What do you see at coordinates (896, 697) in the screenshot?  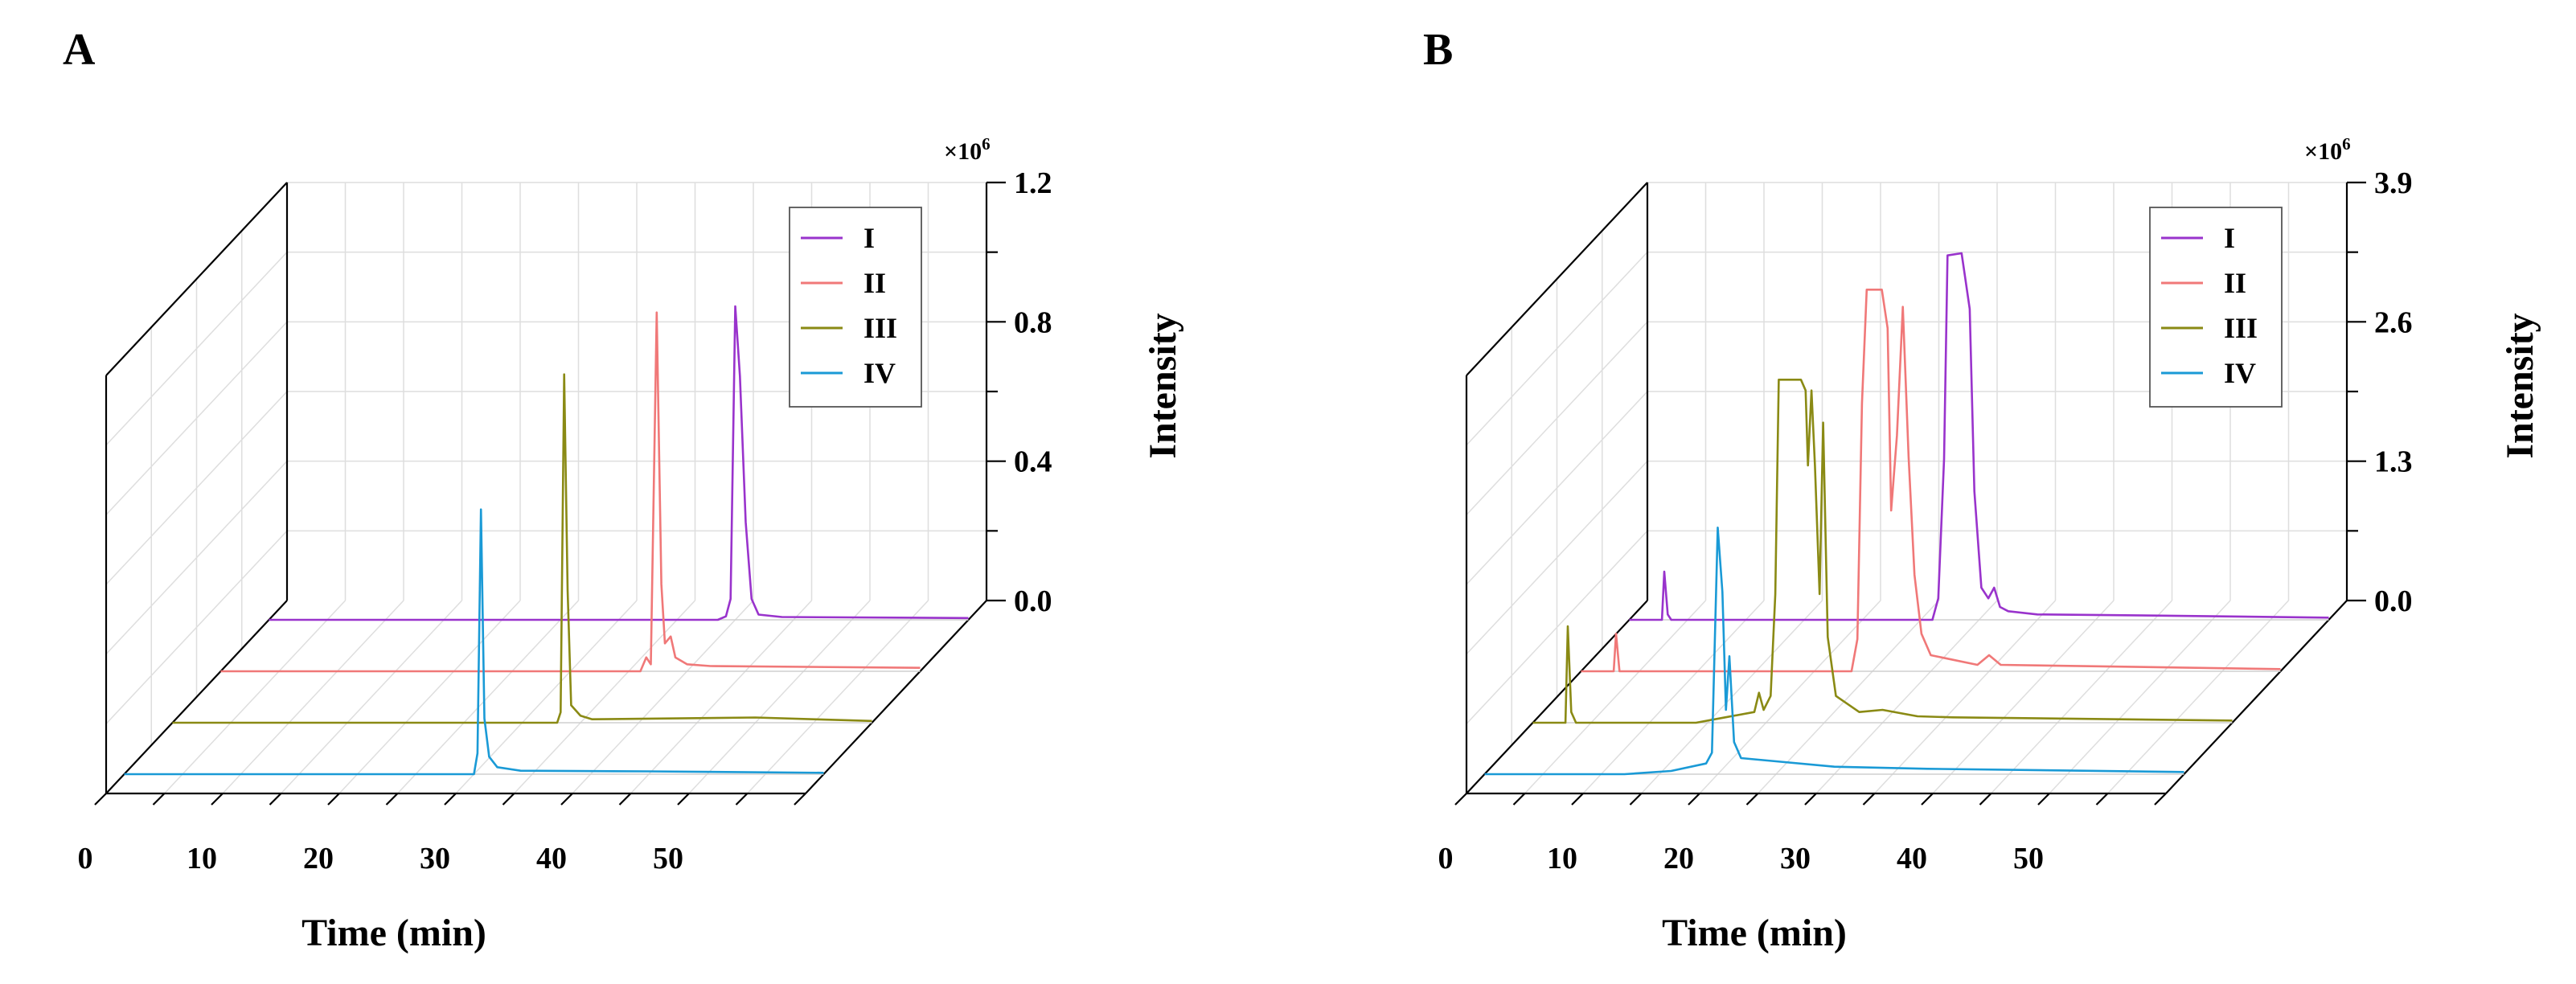 I see `panel-a-depth-axis-right` at bounding box center [896, 697].